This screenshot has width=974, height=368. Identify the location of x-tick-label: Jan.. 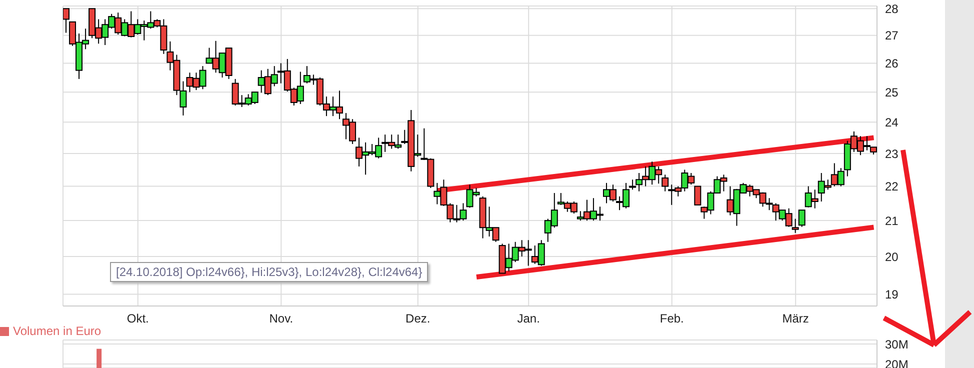
(528, 319).